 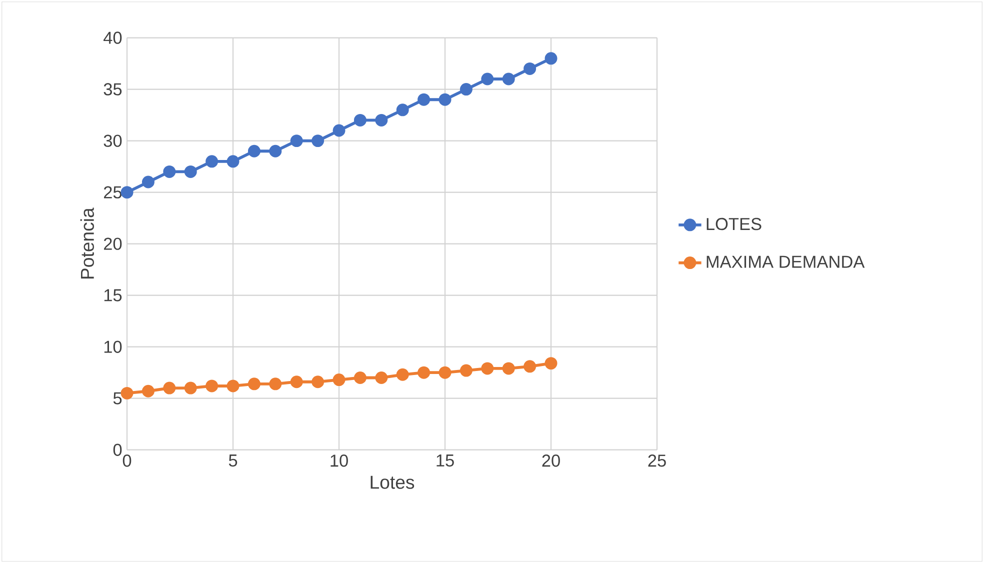 I want to click on x-tick-label: 25, so click(x=657, y=460).